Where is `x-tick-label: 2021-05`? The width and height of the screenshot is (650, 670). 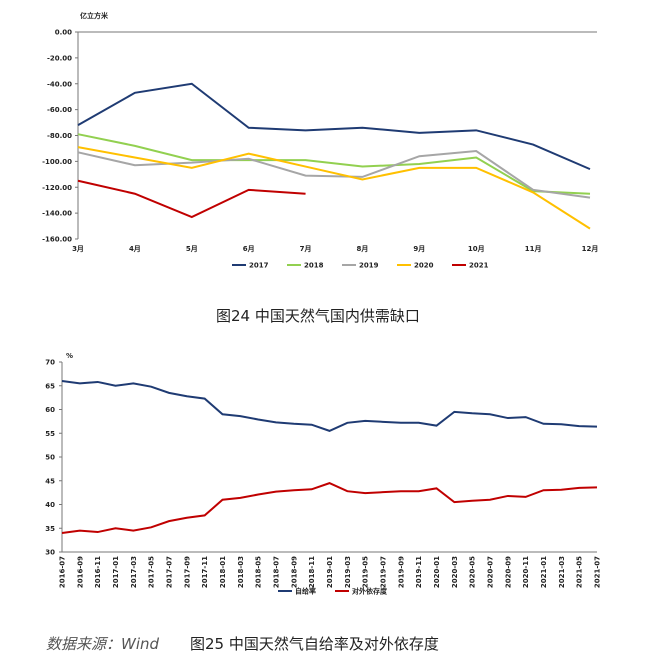 x-tick-label: 2021-05 is located at coordinates (580, 572).